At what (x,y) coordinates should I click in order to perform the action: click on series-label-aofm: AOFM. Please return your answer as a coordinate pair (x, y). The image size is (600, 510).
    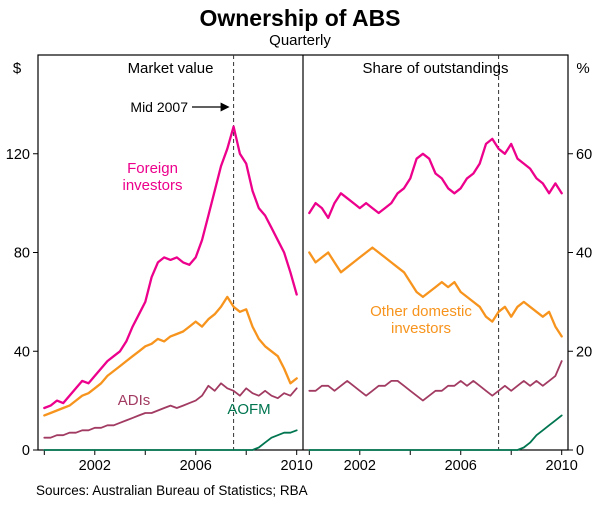
    Looking at the image, I should click on (249, 409).